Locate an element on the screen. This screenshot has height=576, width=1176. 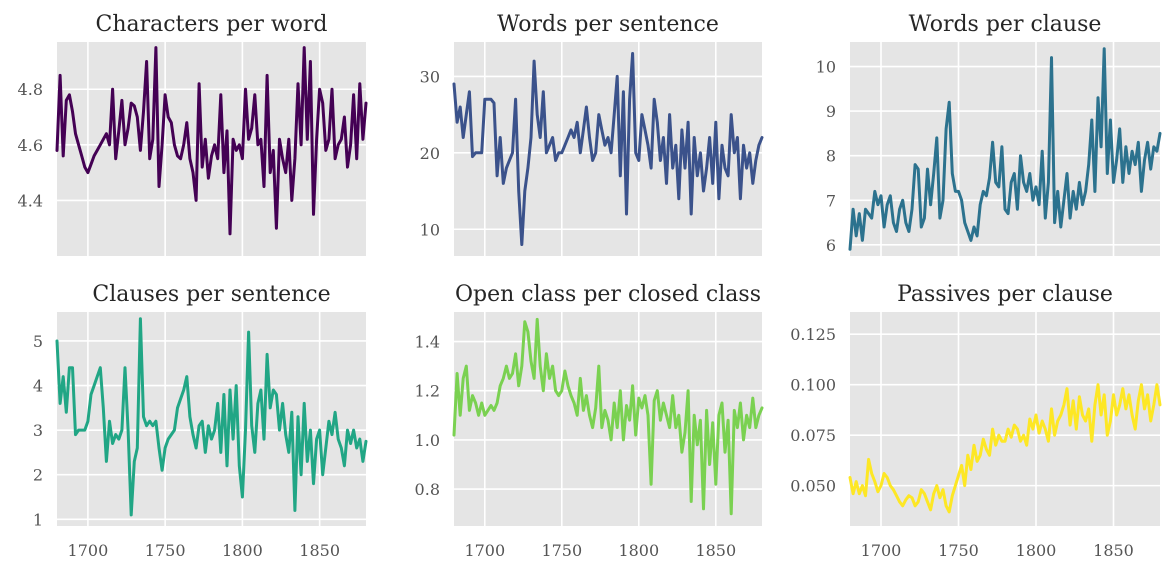
y-tick-label: 2 is located at coordinates (38, 475).